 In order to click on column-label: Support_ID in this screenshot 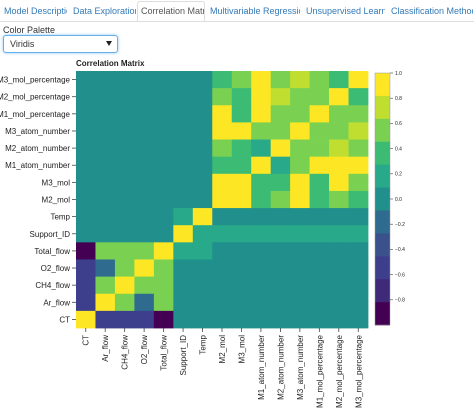, I will do `click(183, 355)`.